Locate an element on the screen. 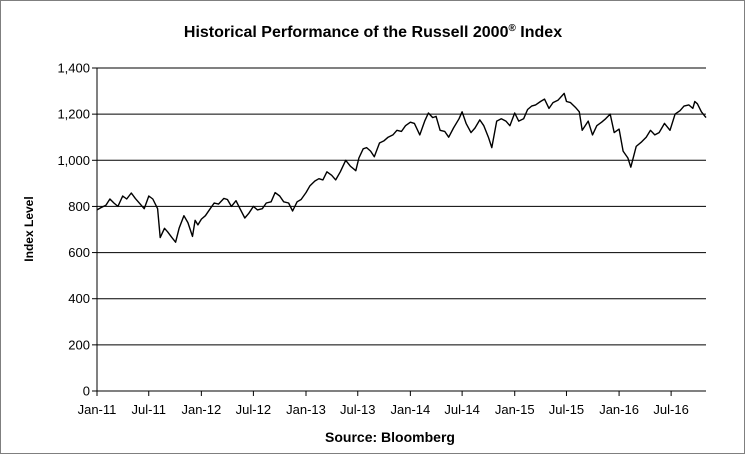 Image resolution: width=745 pixels, height=458 pixels. x-tick-label: Jan-13 is located at coordinates (306, 409).